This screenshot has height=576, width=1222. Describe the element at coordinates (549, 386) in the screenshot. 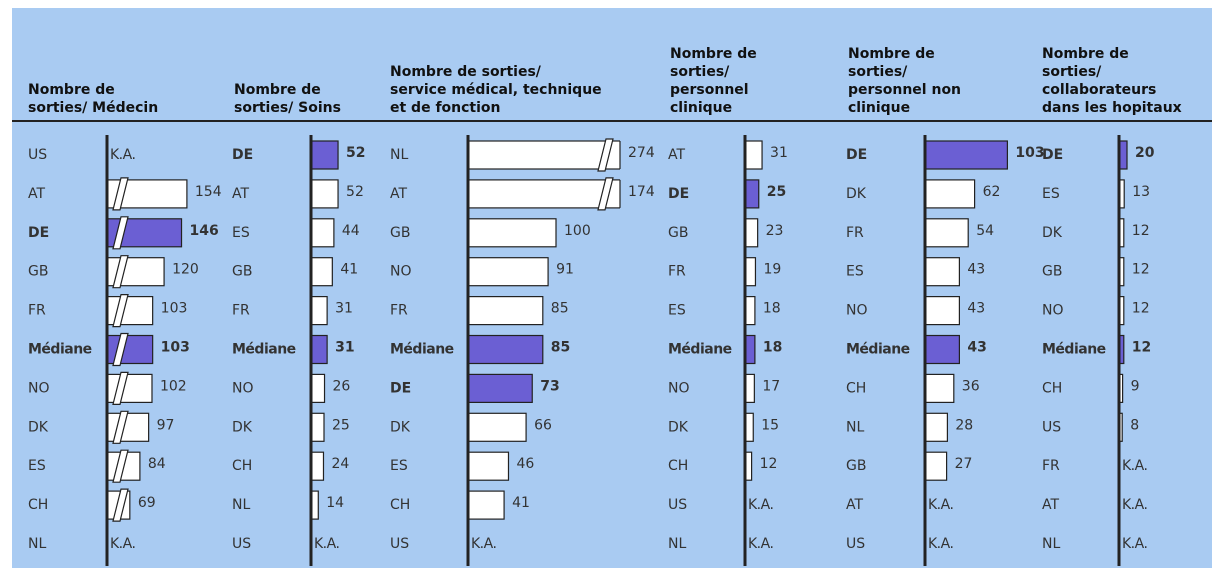

I see `value-label: 73` at that location.